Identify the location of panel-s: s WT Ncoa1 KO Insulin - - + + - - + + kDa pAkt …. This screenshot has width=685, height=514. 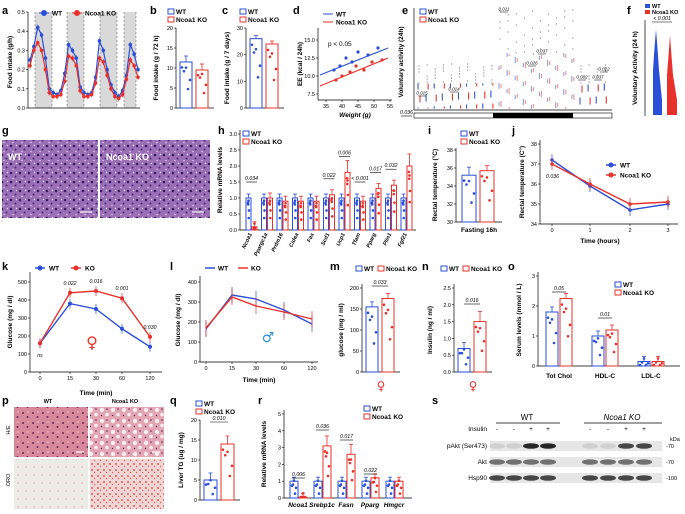
(556, 439).